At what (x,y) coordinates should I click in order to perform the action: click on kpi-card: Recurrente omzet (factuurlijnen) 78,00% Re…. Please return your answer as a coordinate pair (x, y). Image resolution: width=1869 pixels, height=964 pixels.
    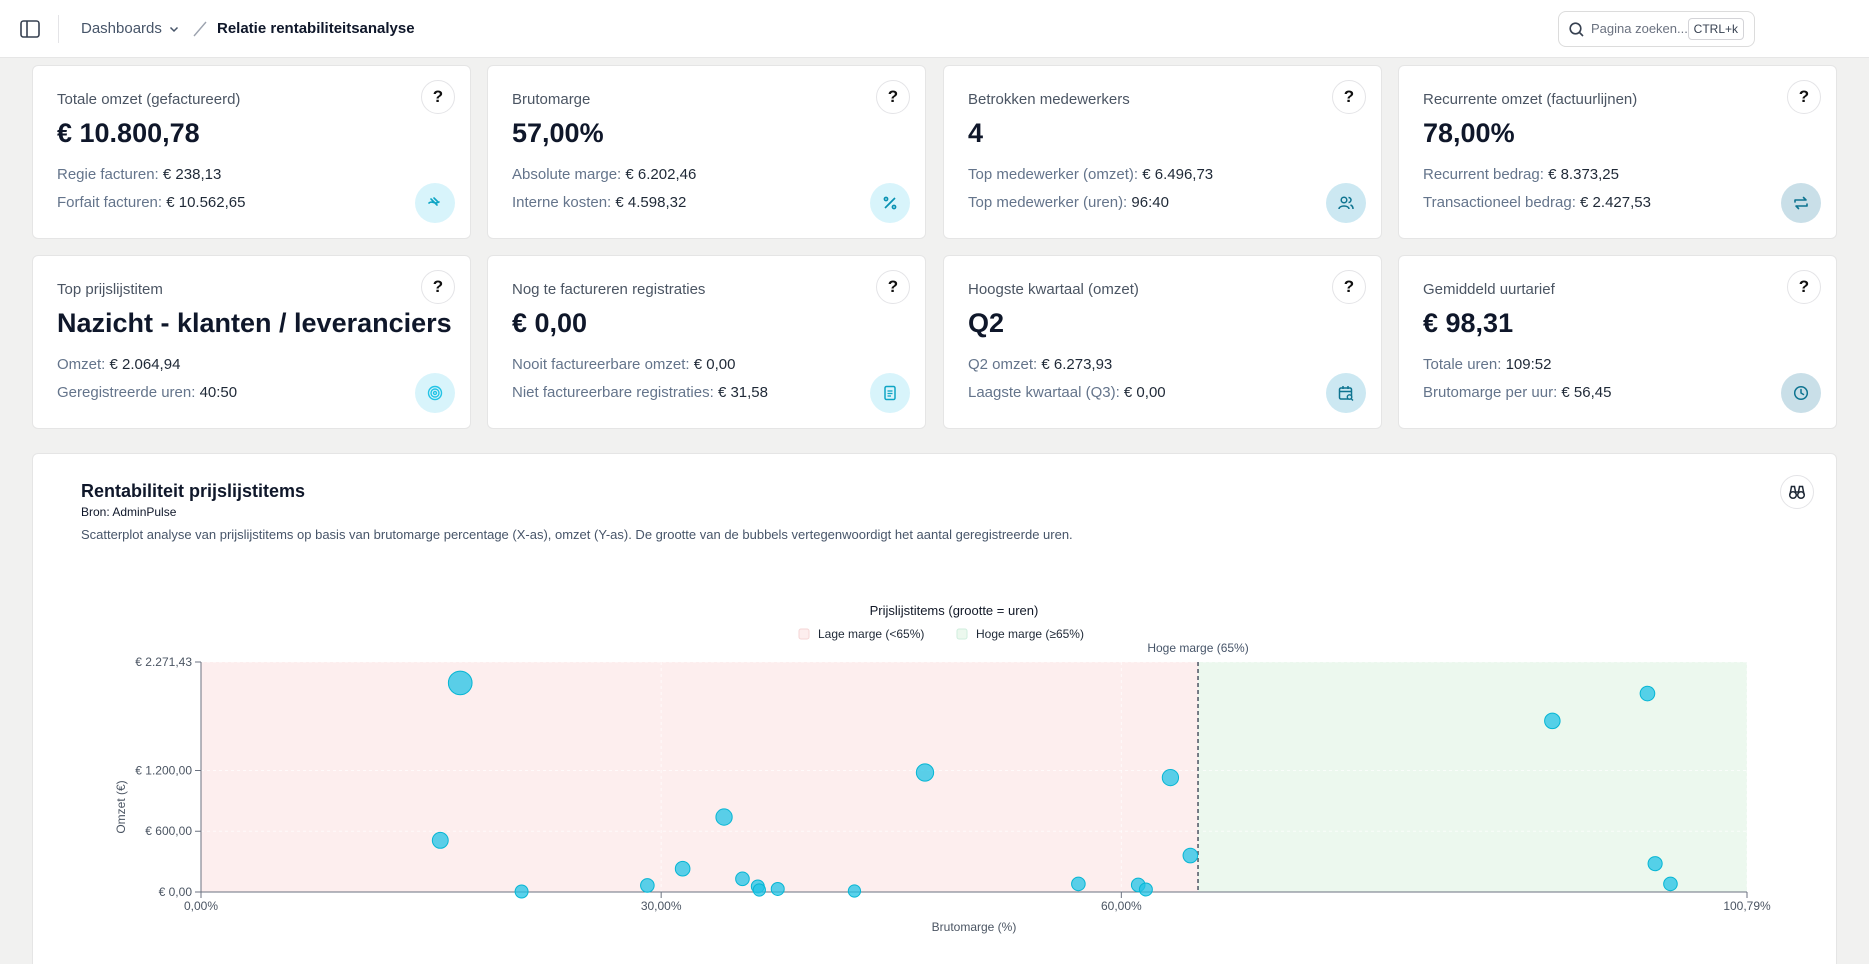
    Looking at the image, I should click on (1617, 152).